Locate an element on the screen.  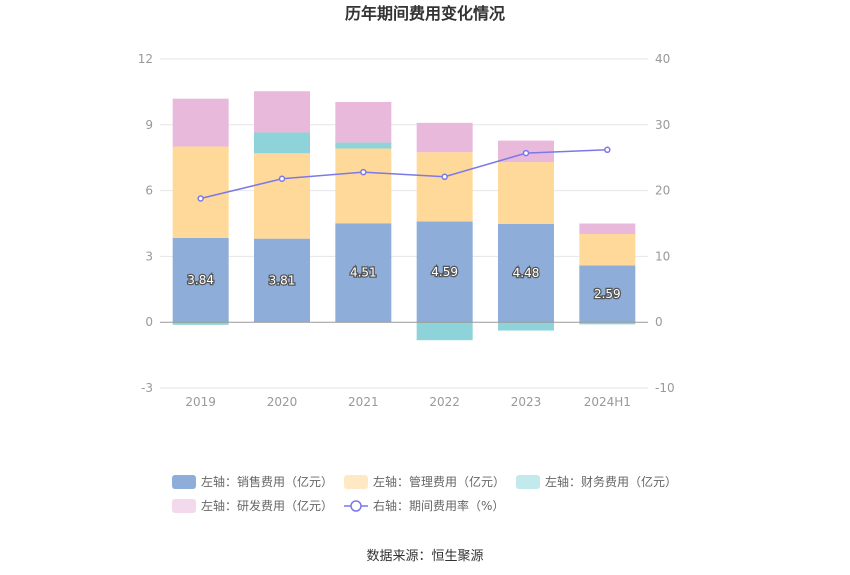
left-tick-label: -3 is located at coordinates (147, 388).